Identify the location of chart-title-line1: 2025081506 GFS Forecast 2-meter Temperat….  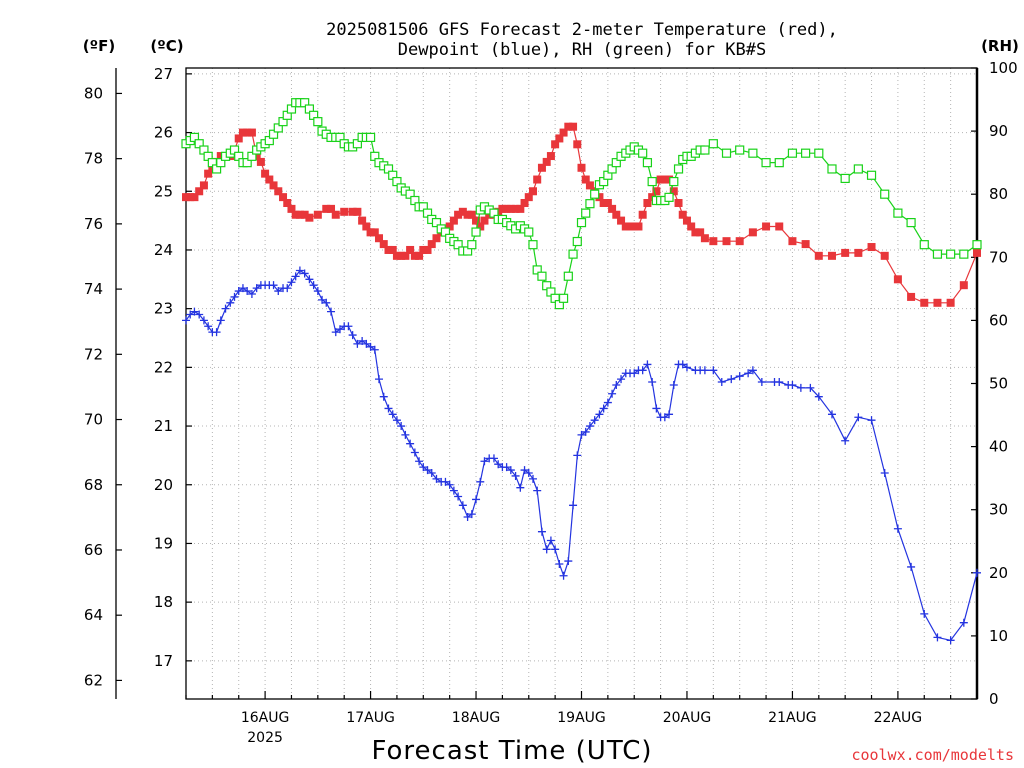
(582, 30).